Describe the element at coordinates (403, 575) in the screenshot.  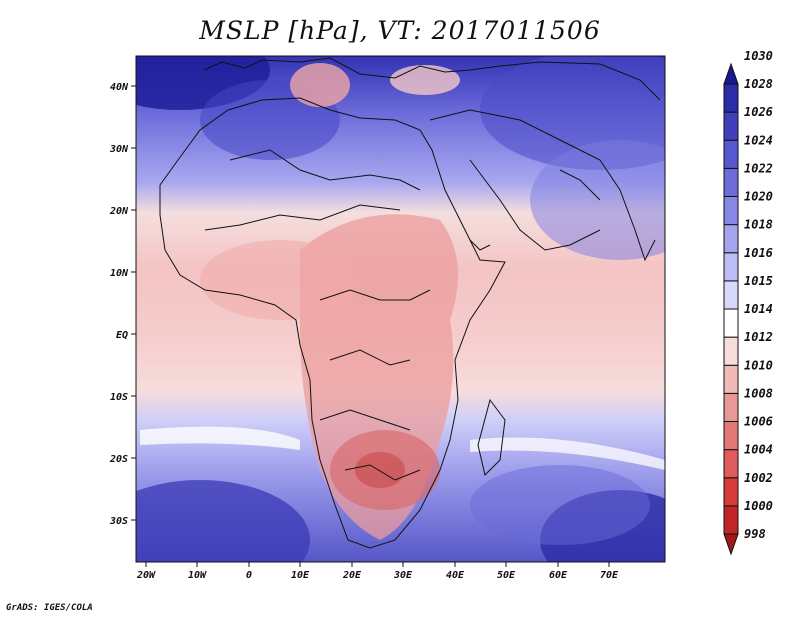
I see `x-tick-label: 30E` at that location.